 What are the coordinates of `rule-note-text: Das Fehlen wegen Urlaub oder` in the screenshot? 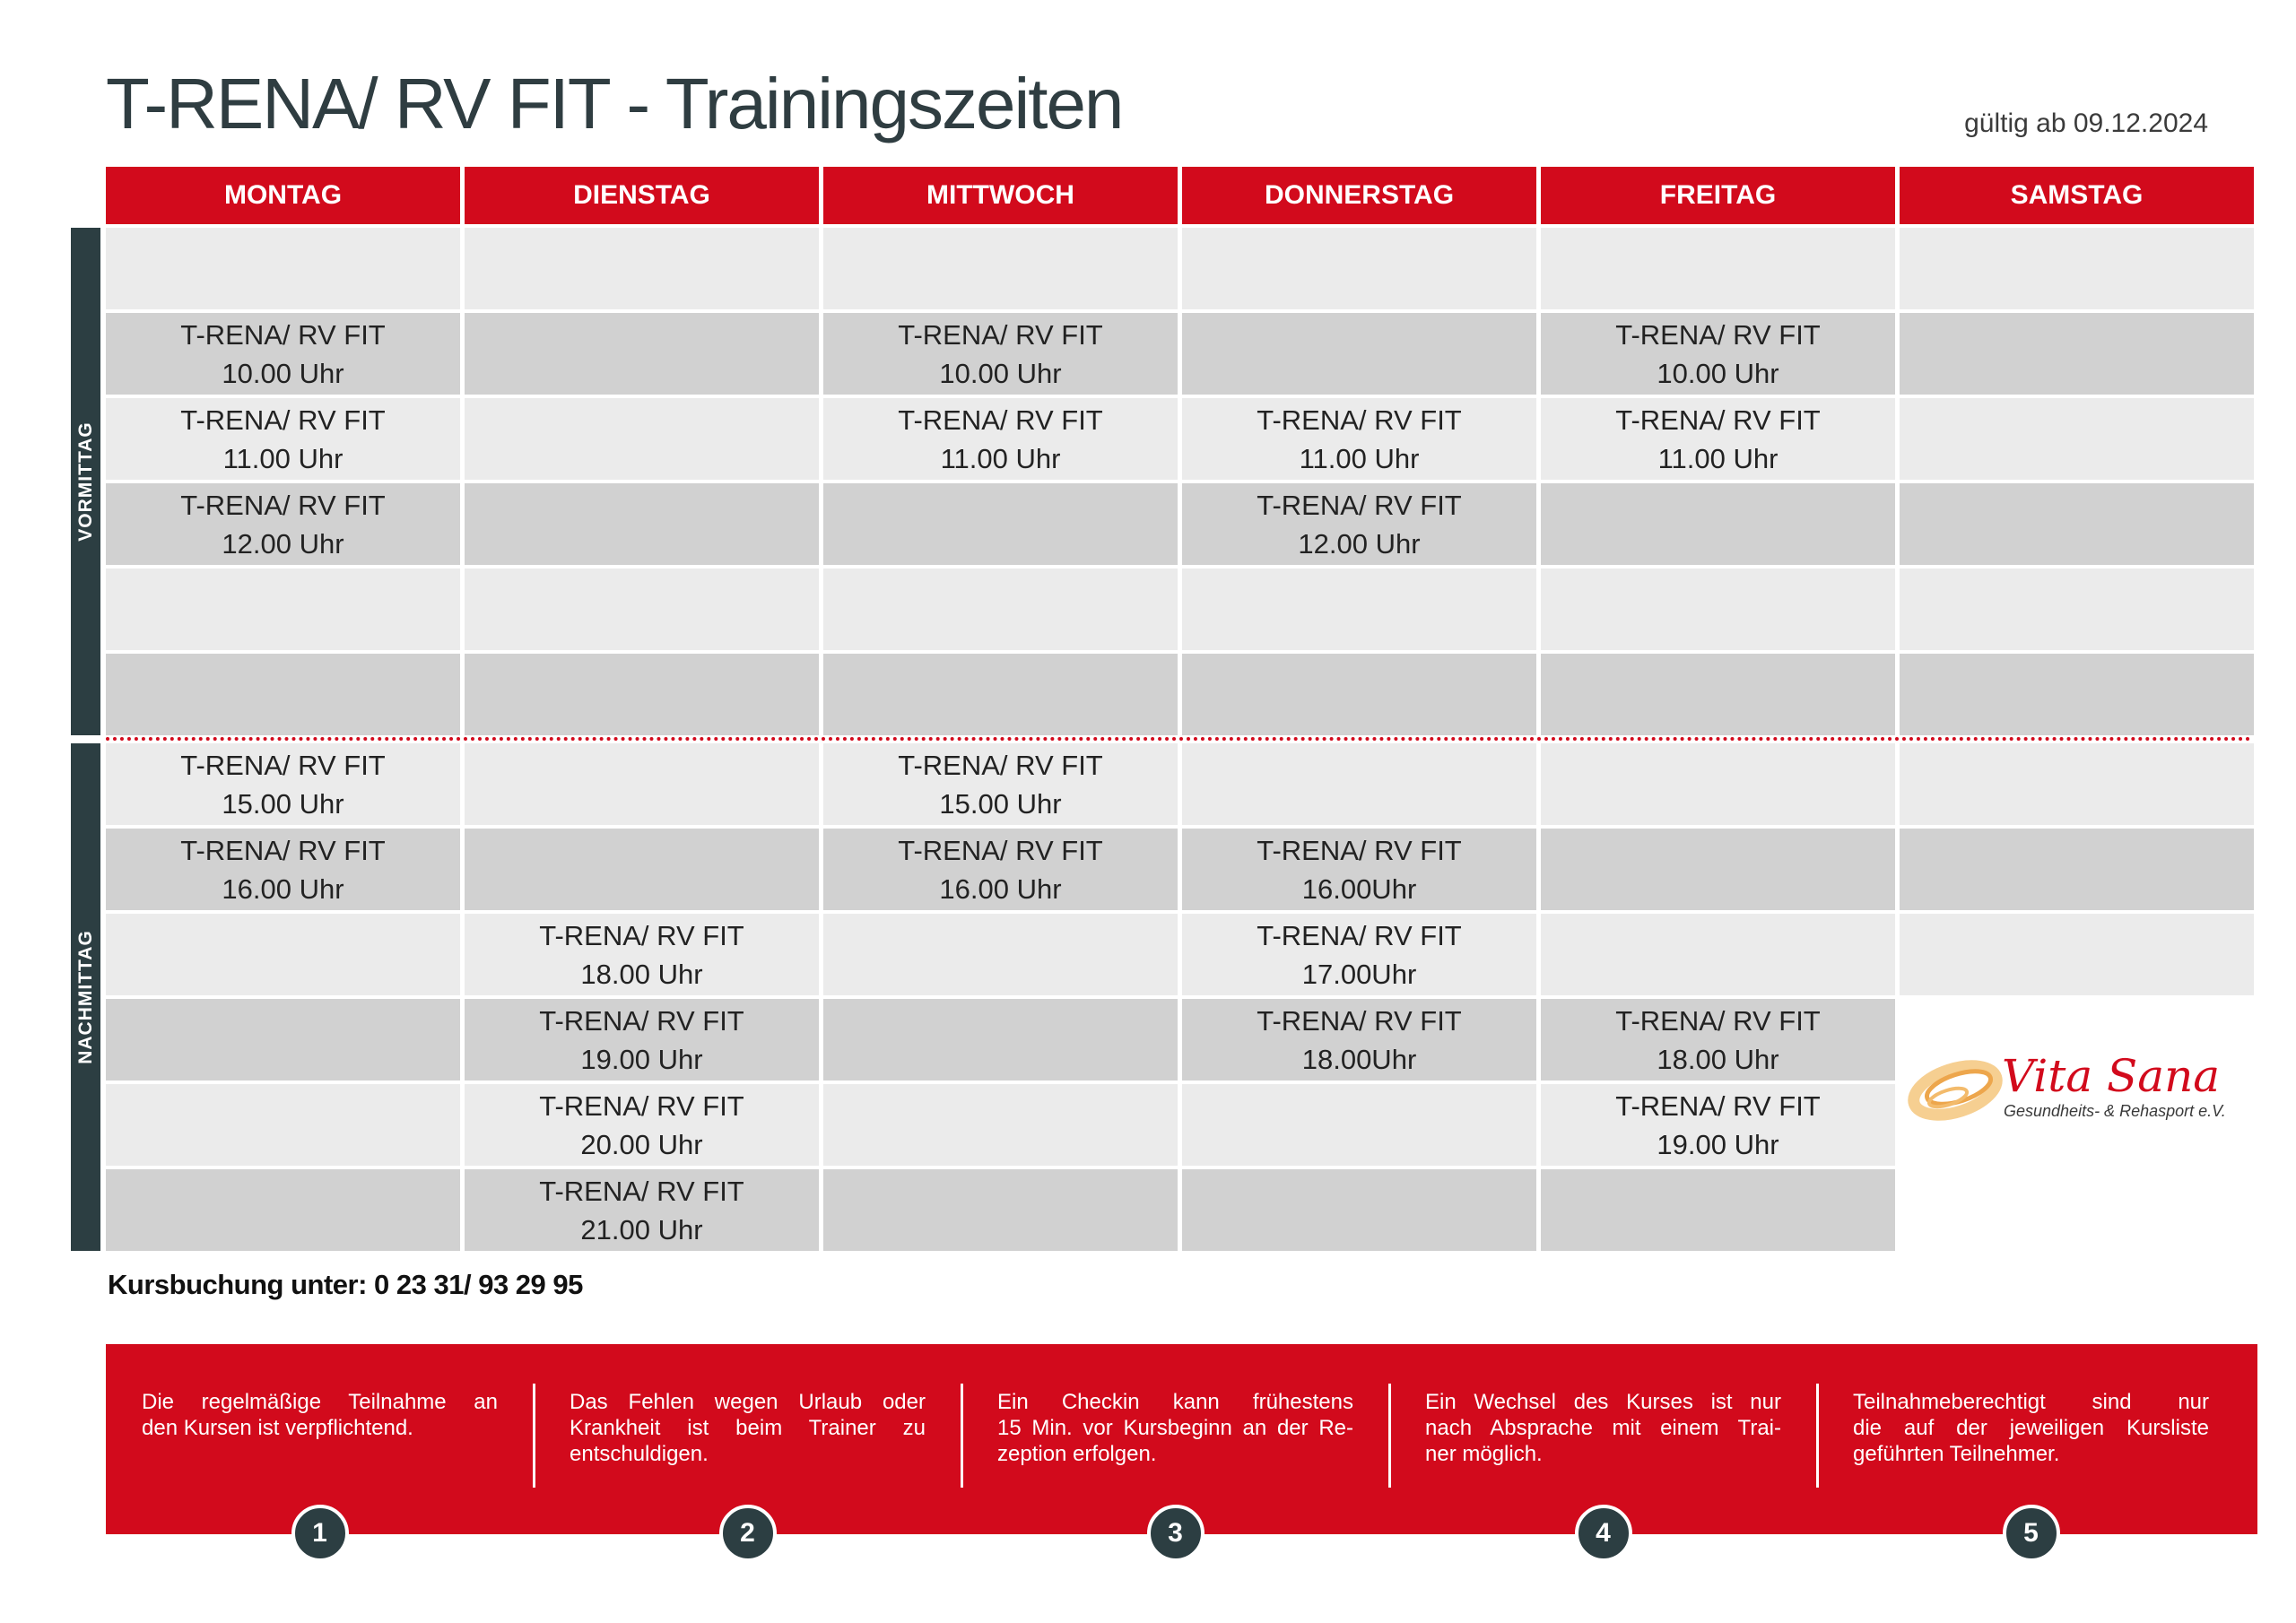 It's located at (748, 1402).